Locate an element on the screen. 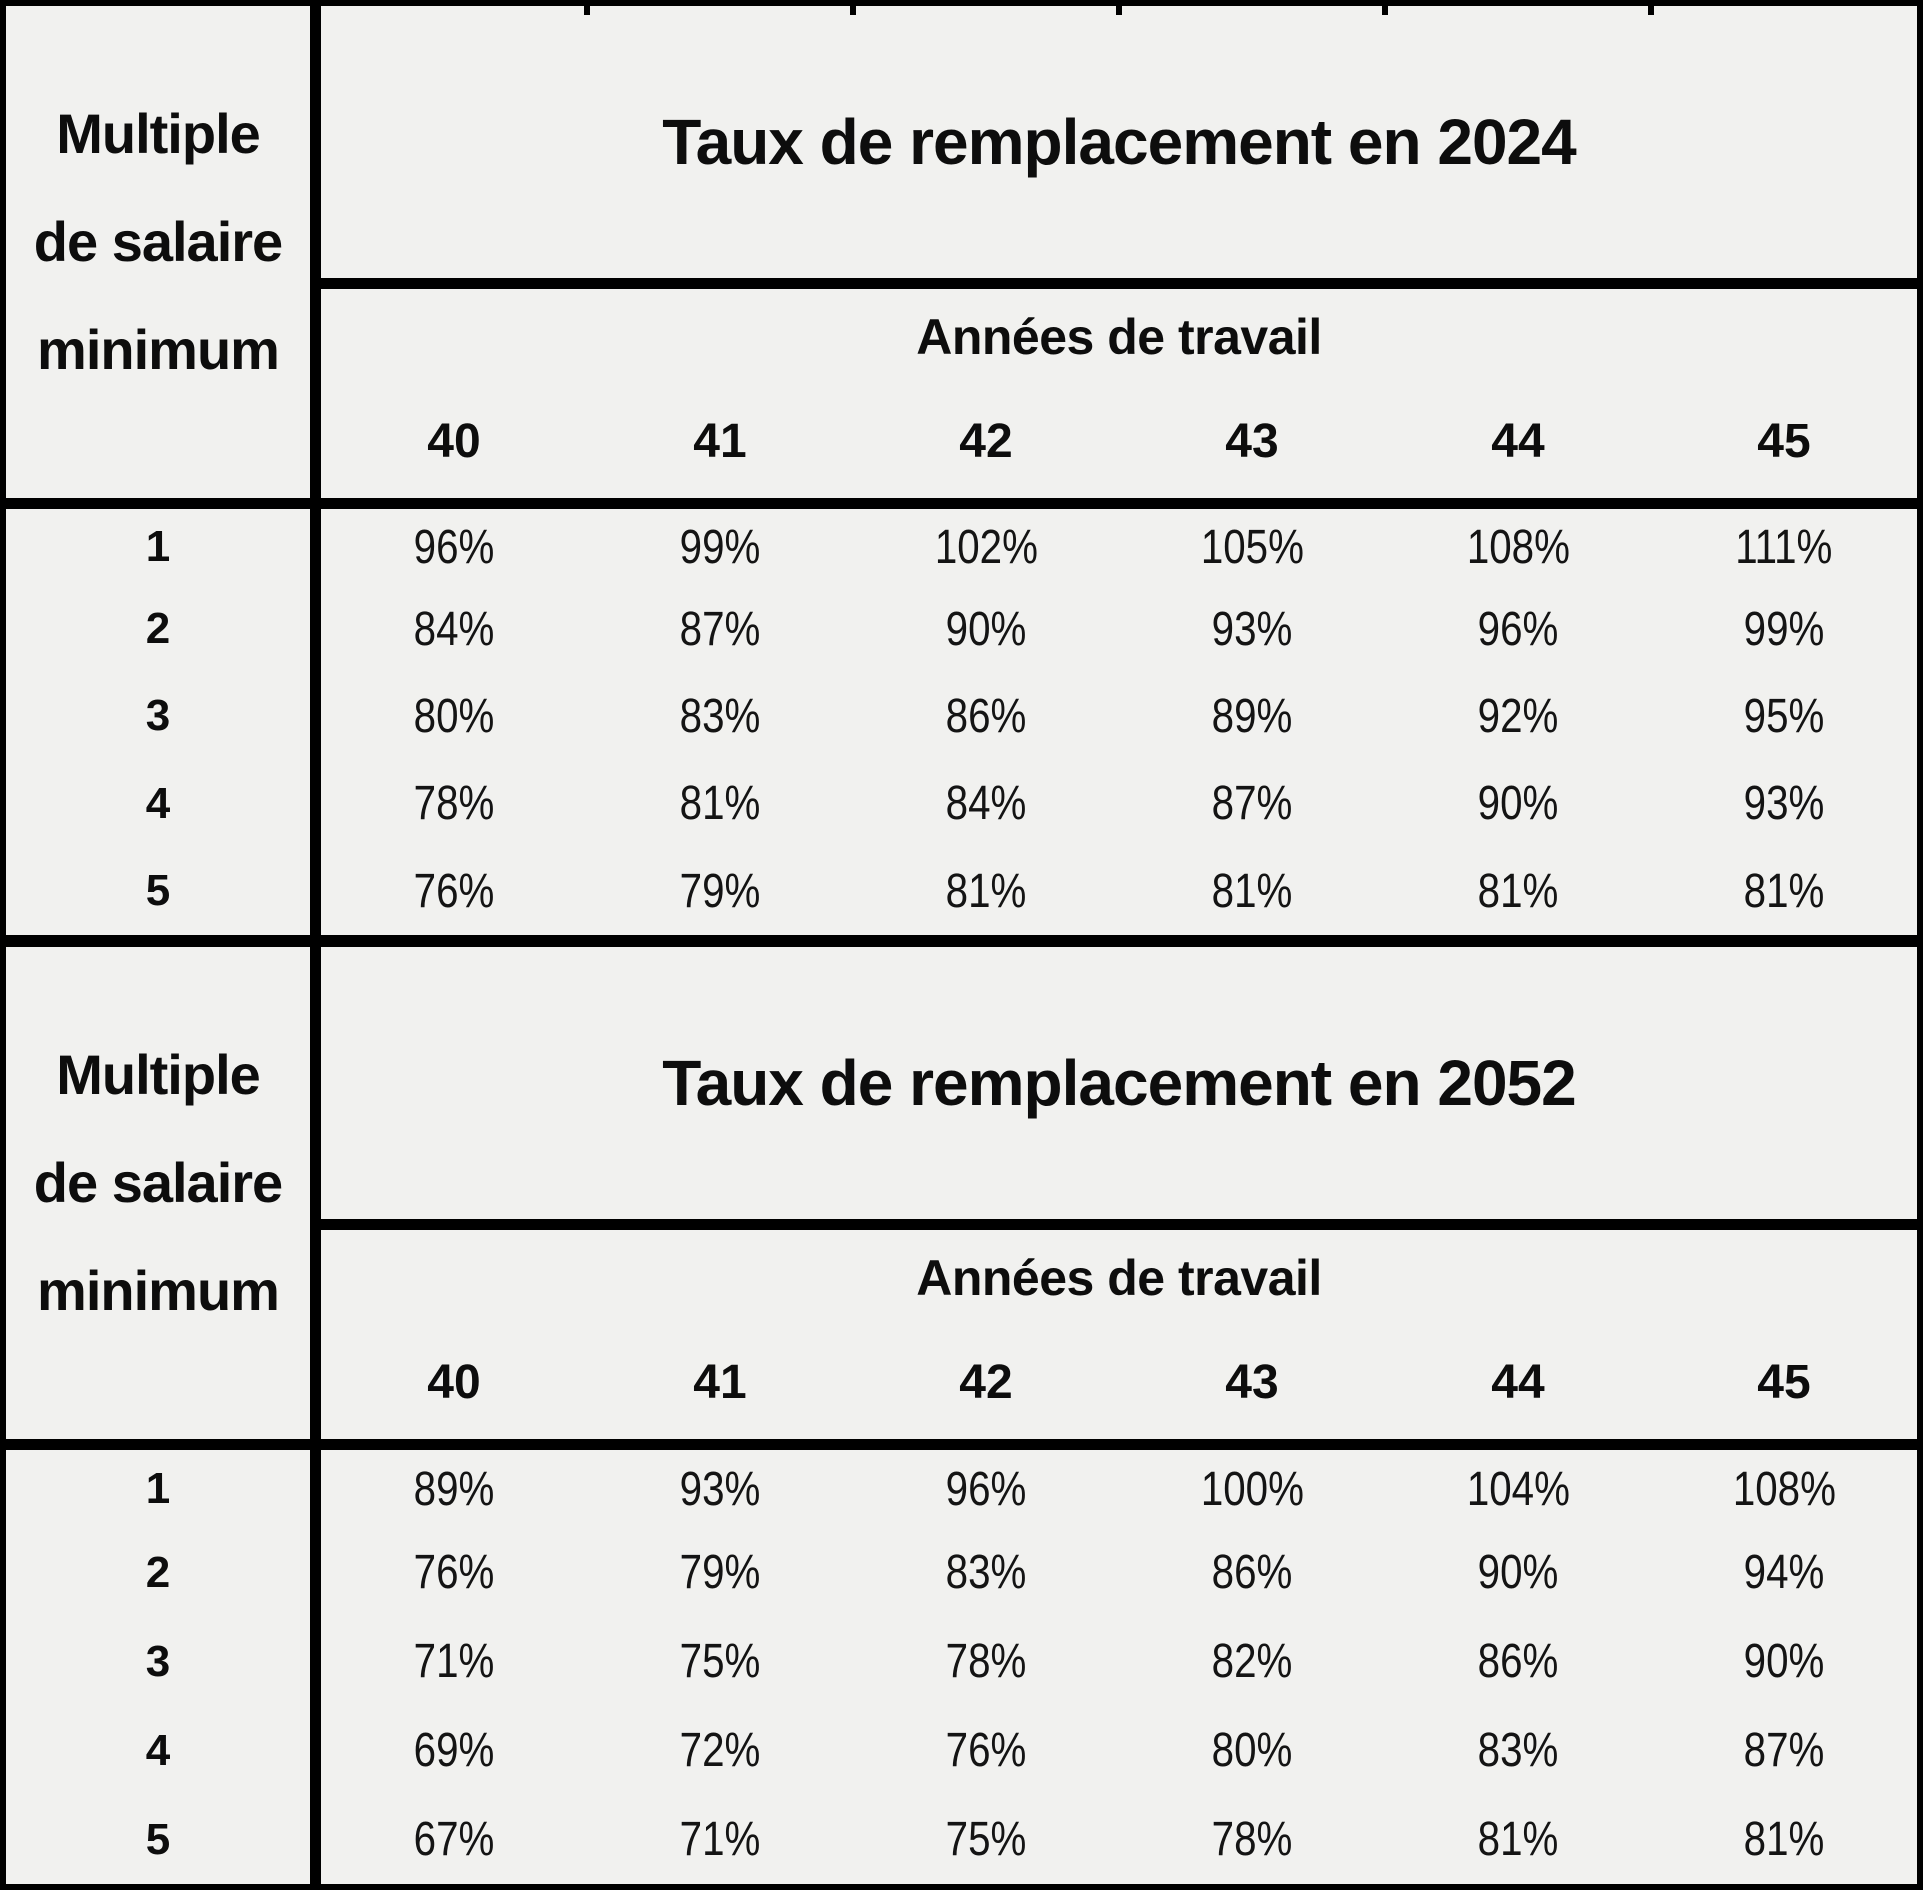 This screenshot has width=1923, height=1890. col-header-45: 45 is located at coordinates (1784, 441).